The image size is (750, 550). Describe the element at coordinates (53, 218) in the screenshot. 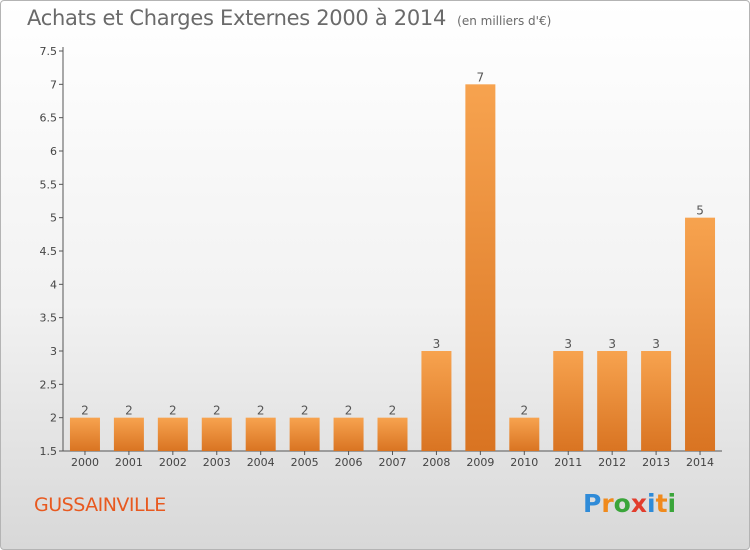

I see `y-tick-label: 5` at that location.